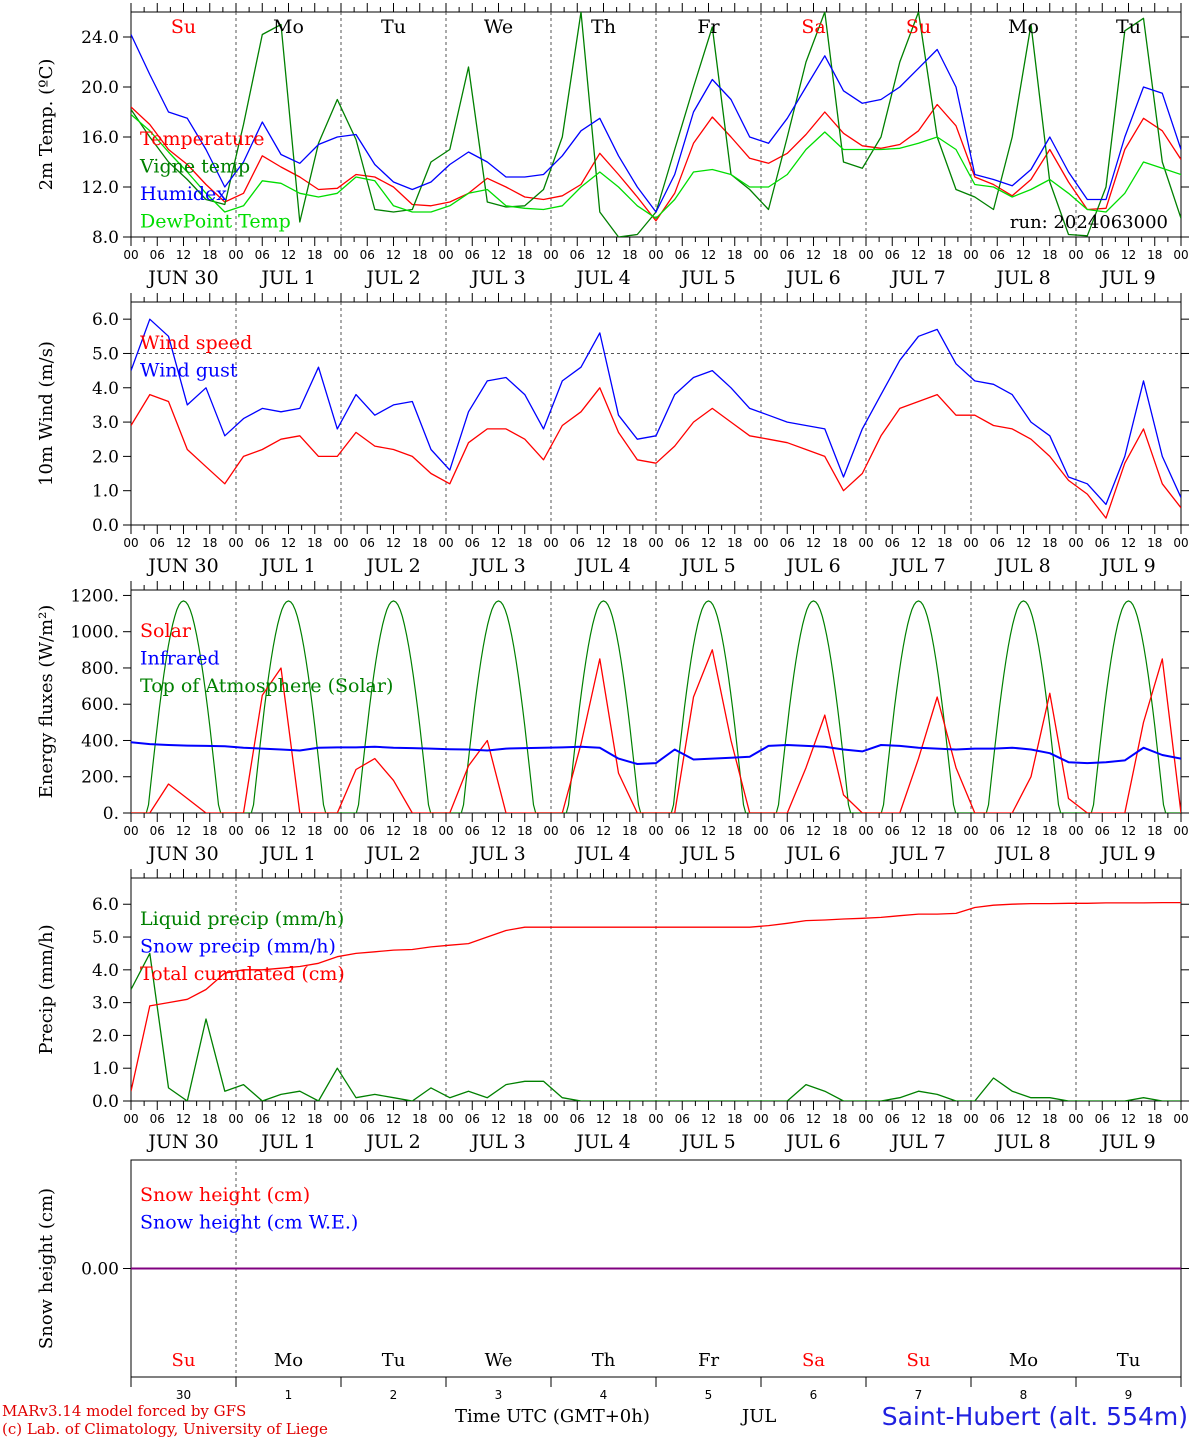 The image size is (1194, 1440). I want to click on day-label: JUL 7, so click(917, 854).